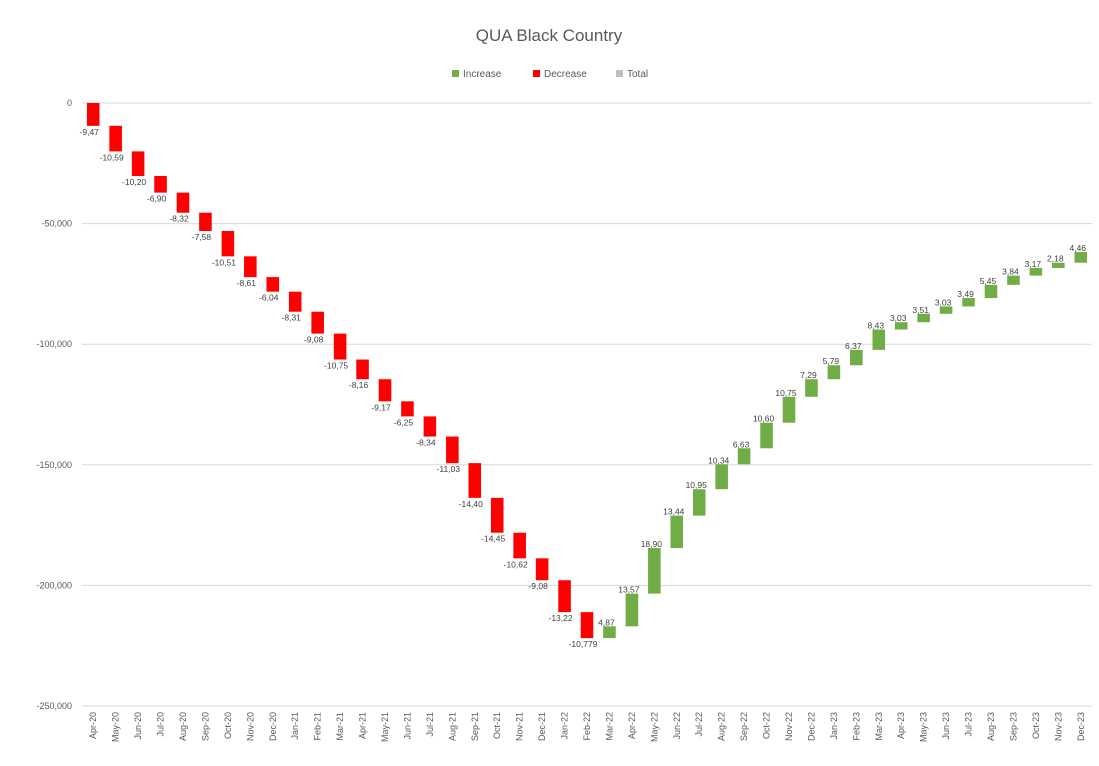 This screenshot has width=1099, height=766. I want to click on x-tick-label-28: Aug-22, so click(722, 726).